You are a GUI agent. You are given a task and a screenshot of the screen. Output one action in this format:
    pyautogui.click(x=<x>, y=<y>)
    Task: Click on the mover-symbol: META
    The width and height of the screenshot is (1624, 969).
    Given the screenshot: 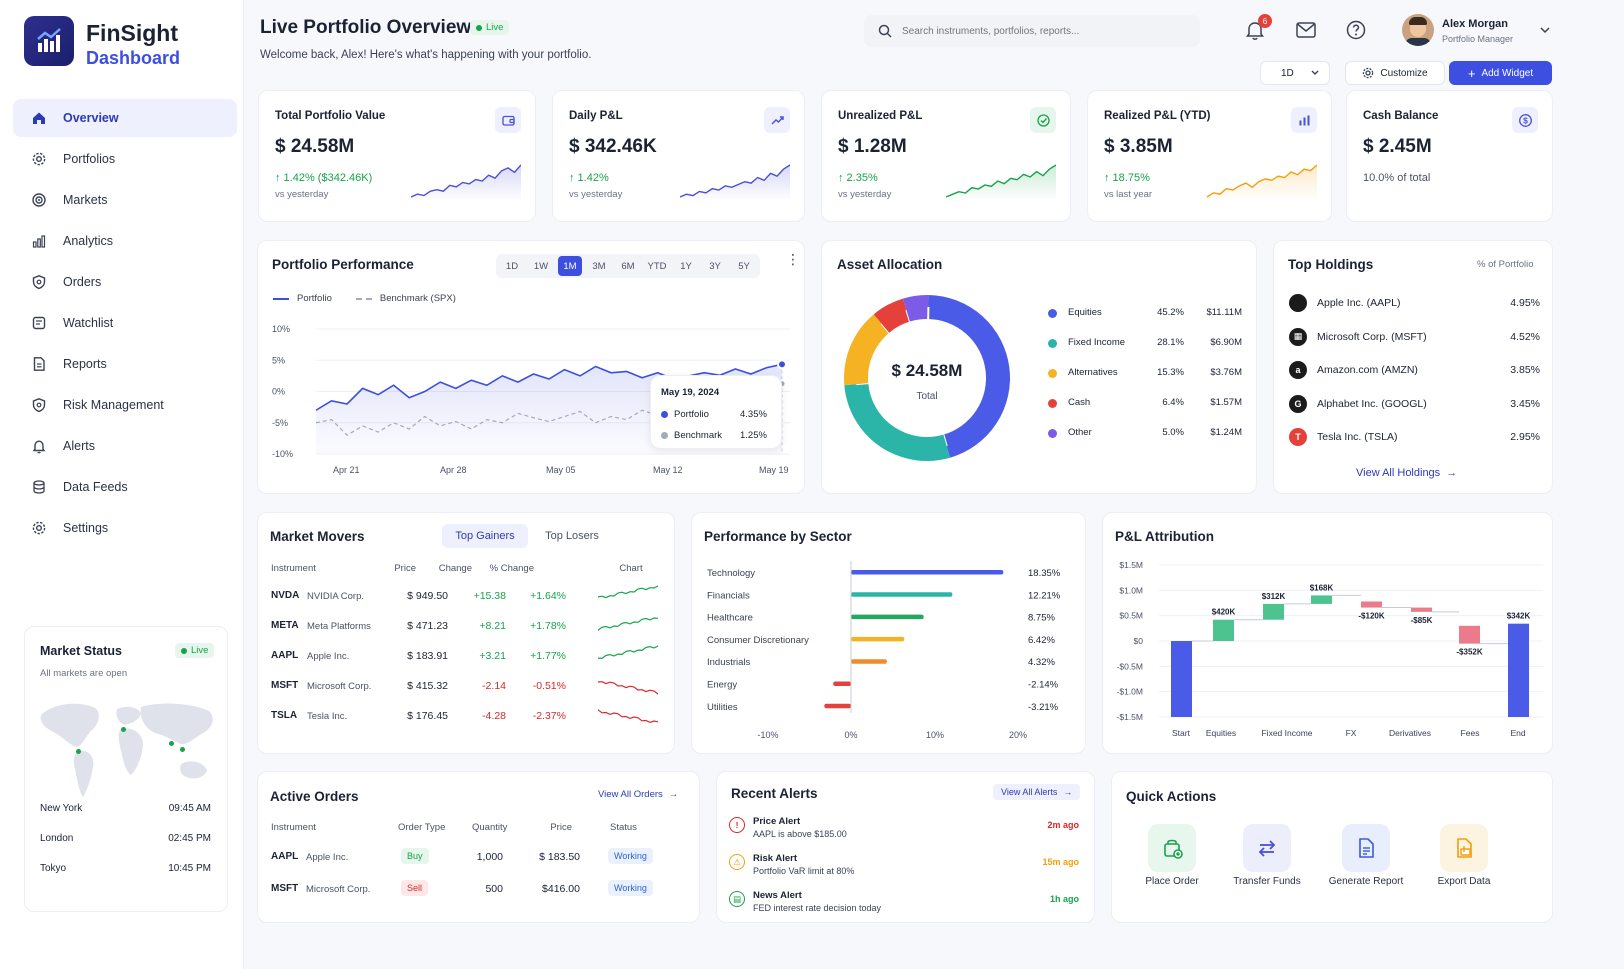 What is the action you would take?
    pyautogui.click(x=285, y=625)
    